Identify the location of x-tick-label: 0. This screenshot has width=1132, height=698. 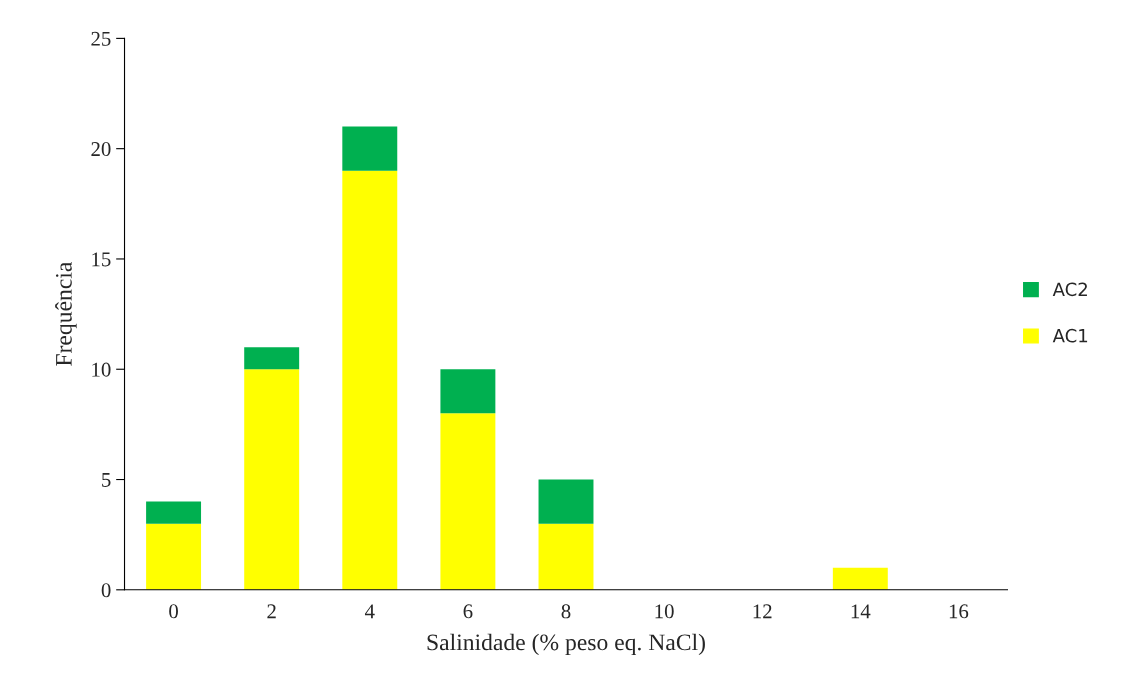
(173, 611).